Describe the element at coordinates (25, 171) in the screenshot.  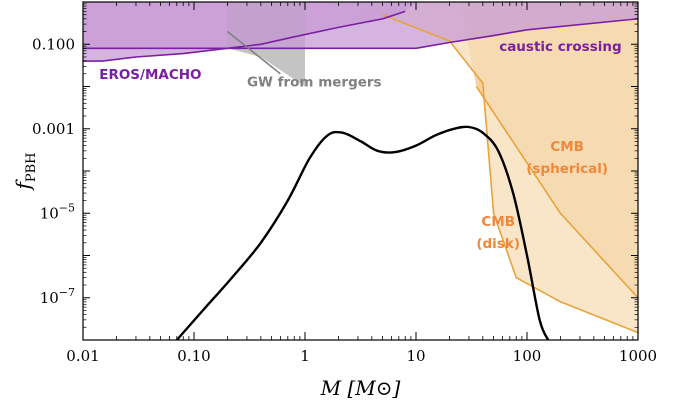
I see `y-axis-label: fPBH` at that location.